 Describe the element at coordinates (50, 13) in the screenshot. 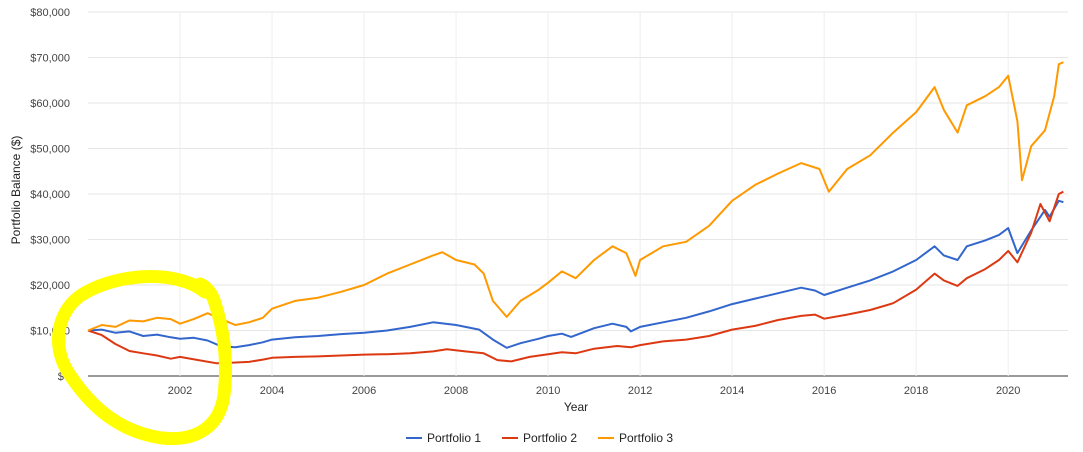

I see `y-tick-label: $80,000` at that location.